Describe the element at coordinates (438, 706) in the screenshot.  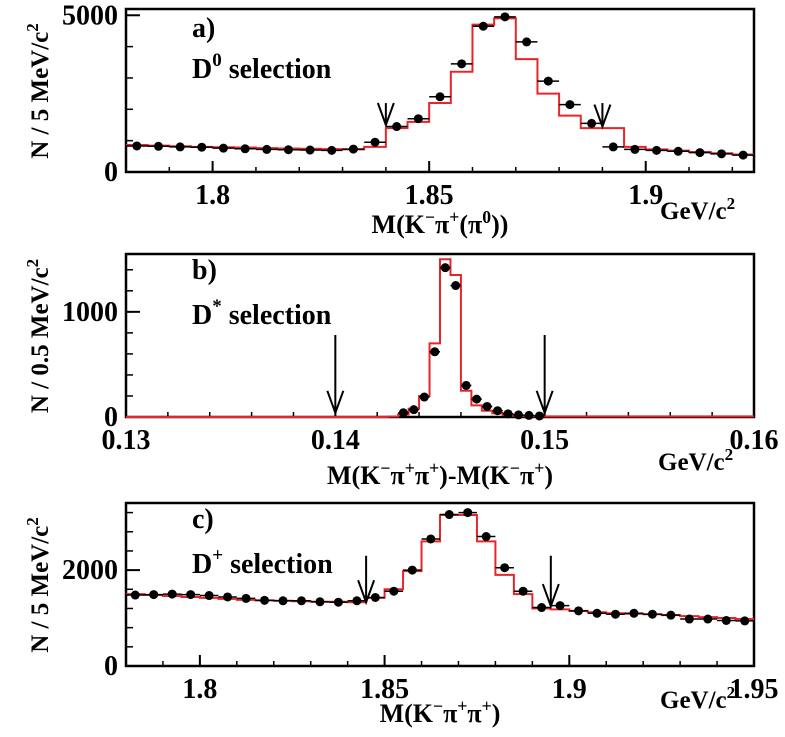
I see `superscript-text: −` at that location.